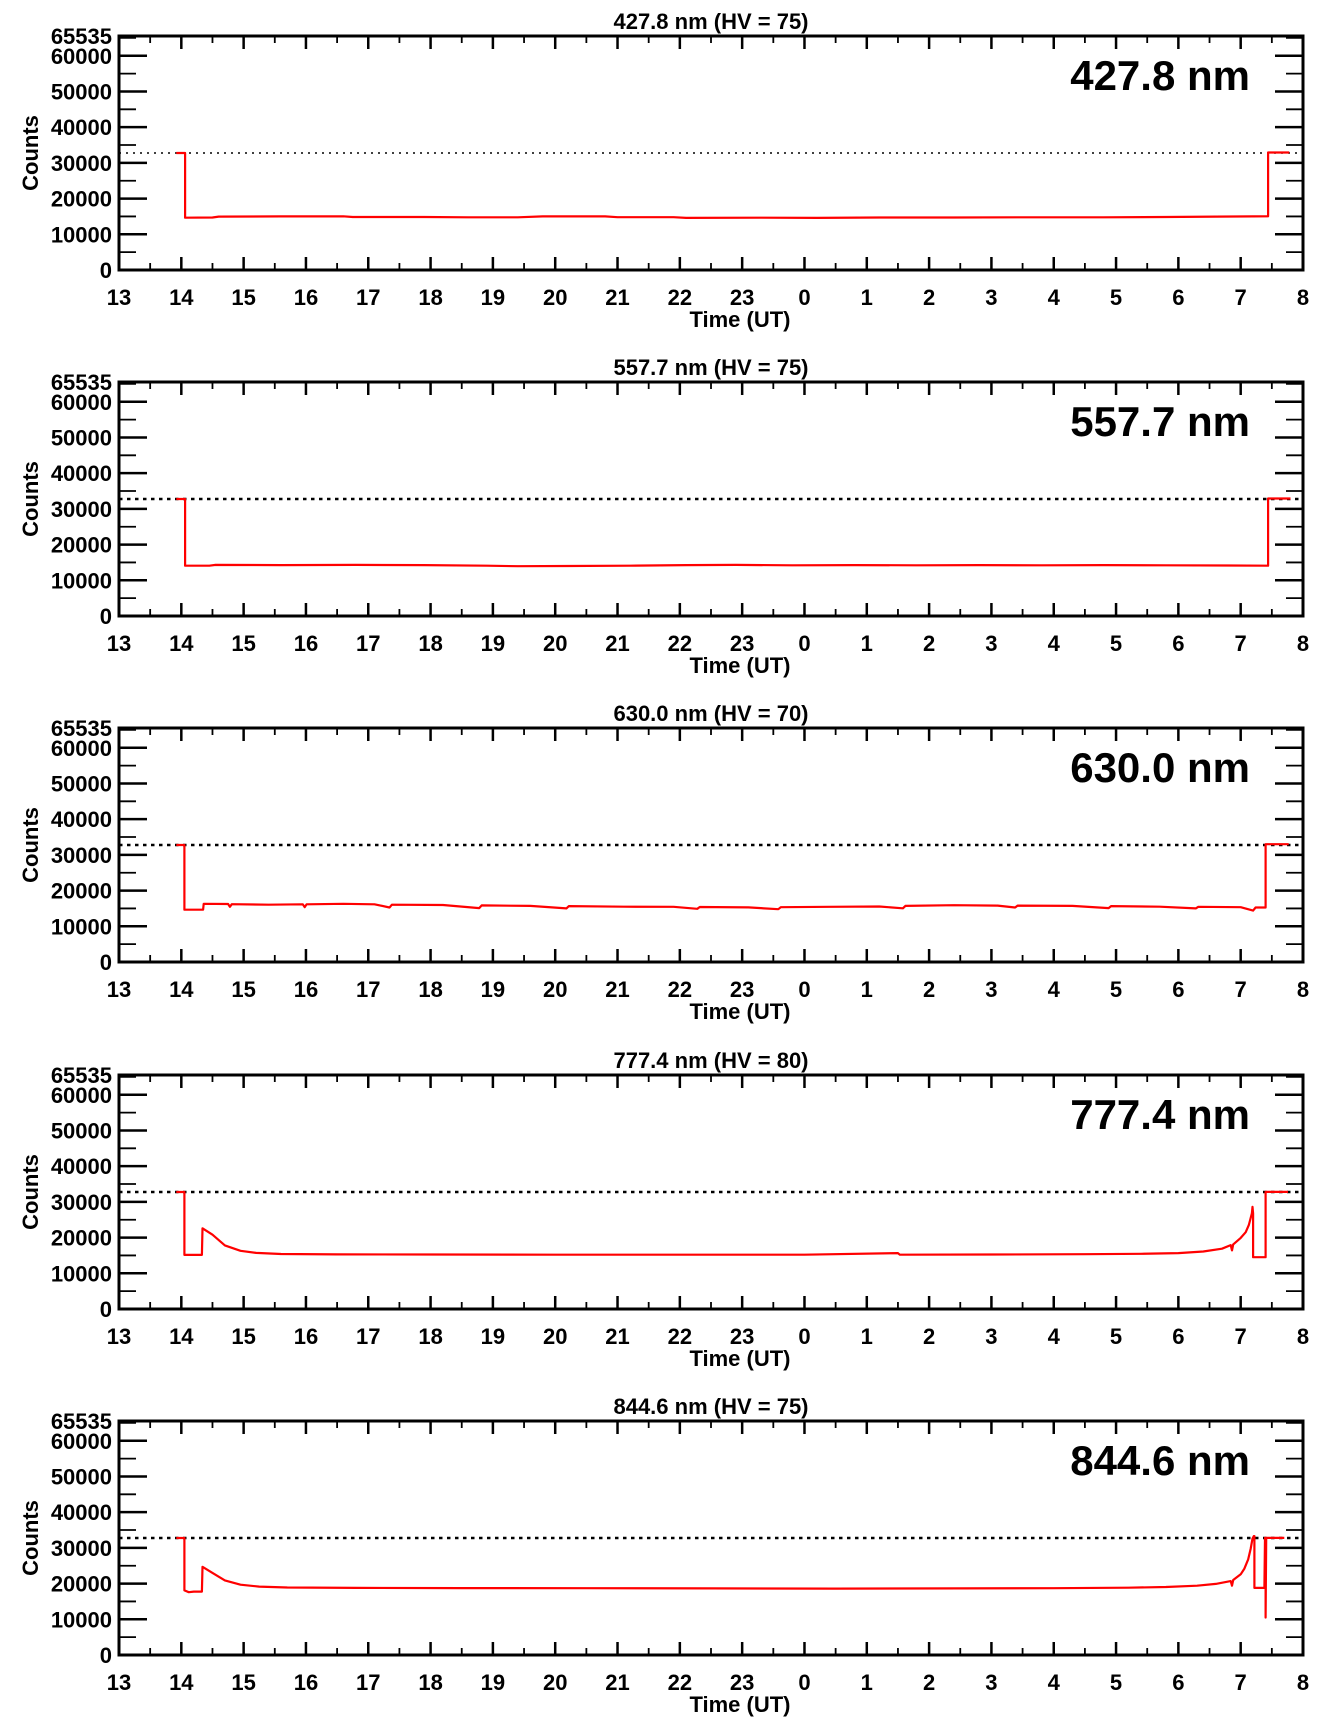 This screenshot has height=1736, width=1336. What do you see at coordinates (991, 1682) in the screenshot?
I see `x-tick-label: 3` at bounding box center [991, 1682].